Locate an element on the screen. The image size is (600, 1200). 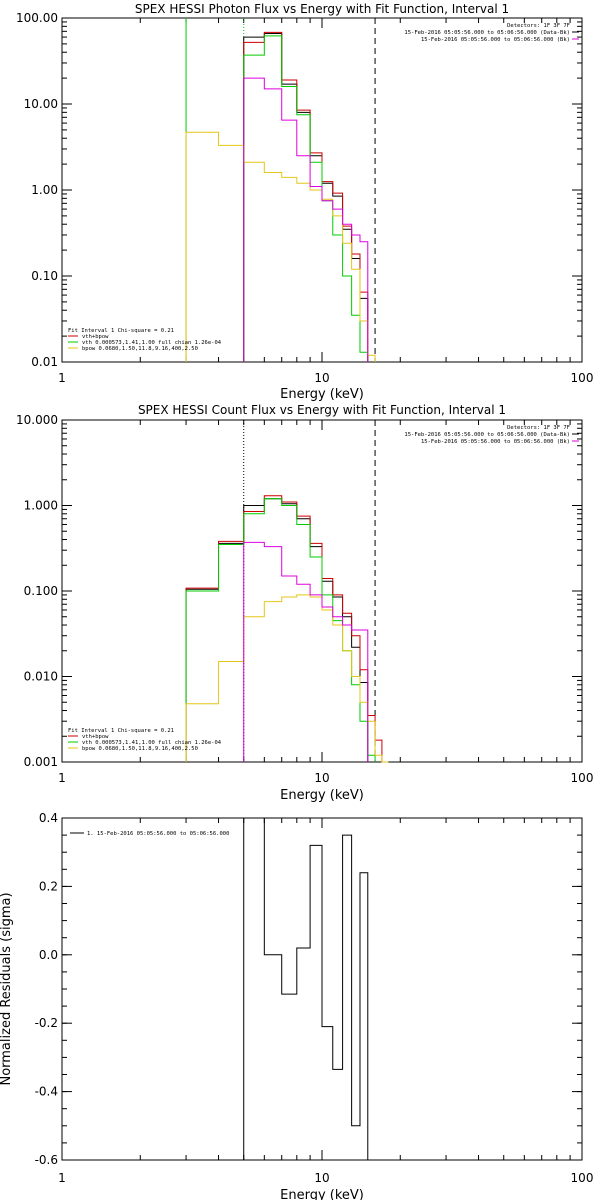
y-tick-label: 1.000 is located at coordinates (41, 506).